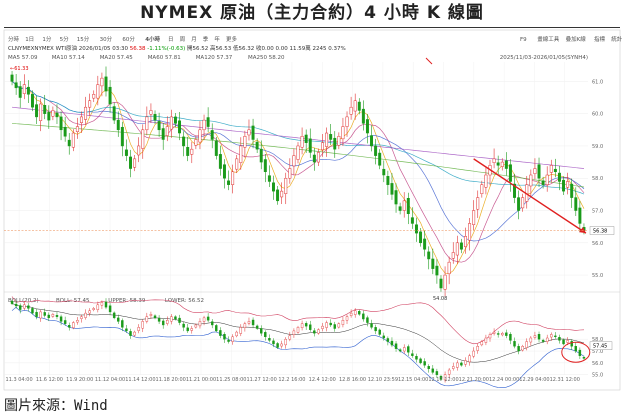 The width and height of the screenshot is (624, 417). Describe the element at coordinates (152, 39) in the screenshot. I see `period-tab: 4小時` at that location.